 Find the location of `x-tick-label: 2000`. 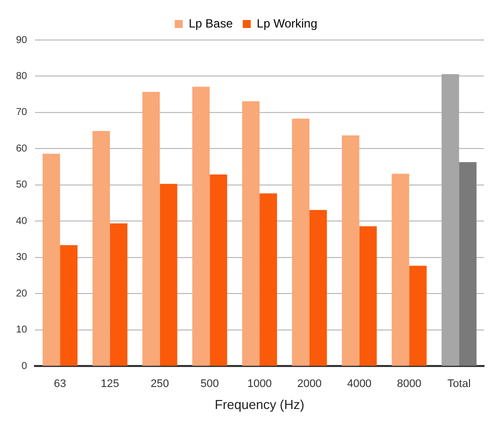

x-tick-label: 2000 is located at coordinates (309, 384).